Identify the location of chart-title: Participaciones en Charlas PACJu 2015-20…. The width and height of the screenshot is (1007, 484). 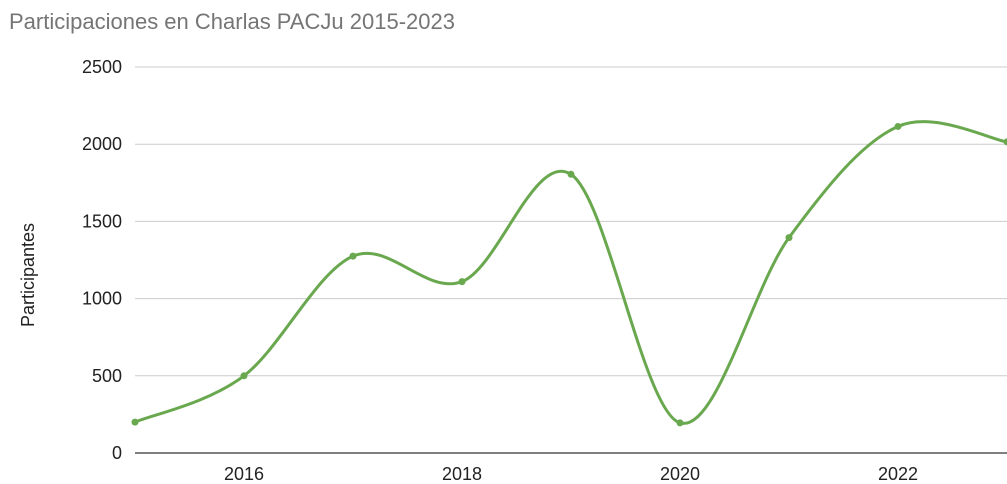
(232, 21).